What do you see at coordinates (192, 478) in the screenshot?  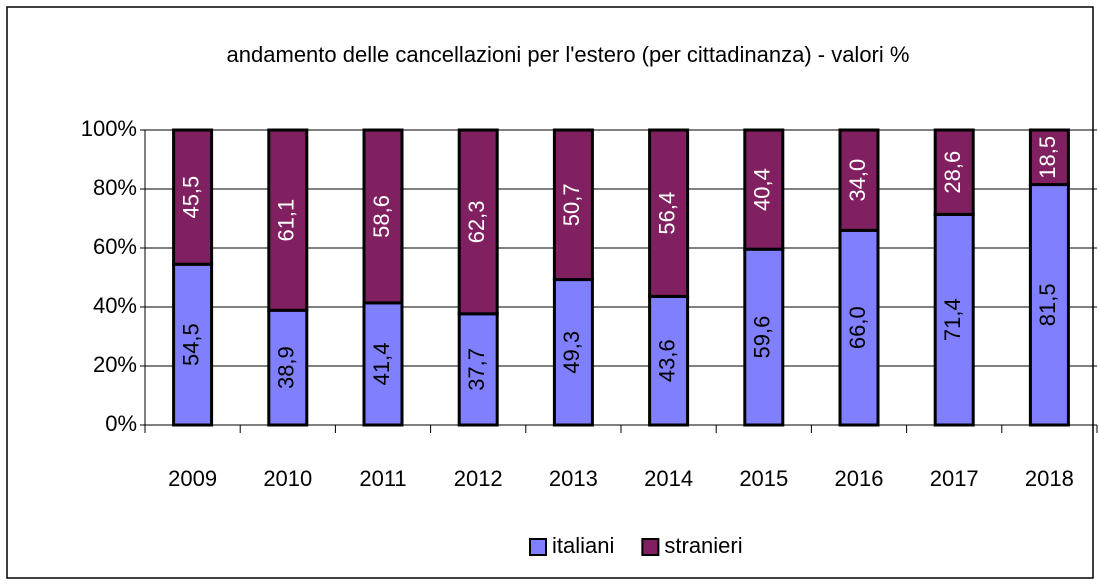 I see `x-tick-label: 2009` at bounding box center [192, 478].